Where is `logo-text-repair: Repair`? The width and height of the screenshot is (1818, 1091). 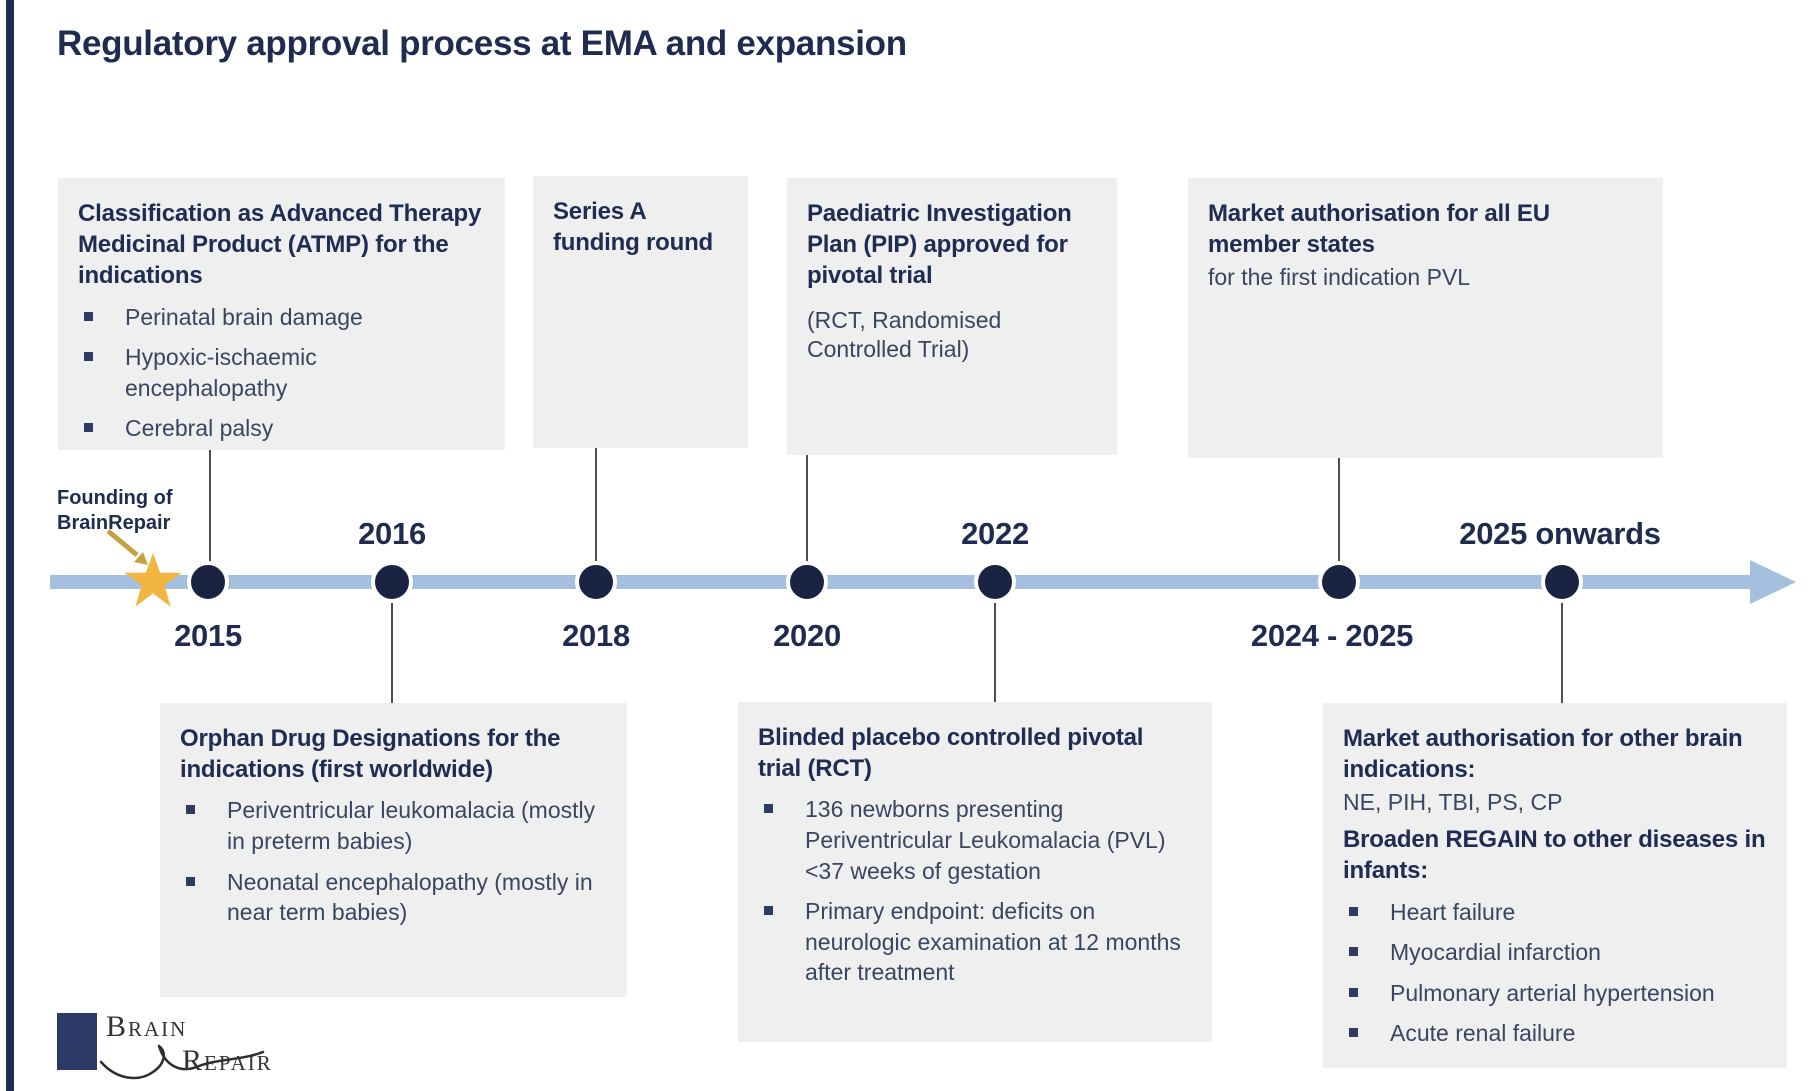 logo-text-repair: Repair is located at coordinates (227, 1060).